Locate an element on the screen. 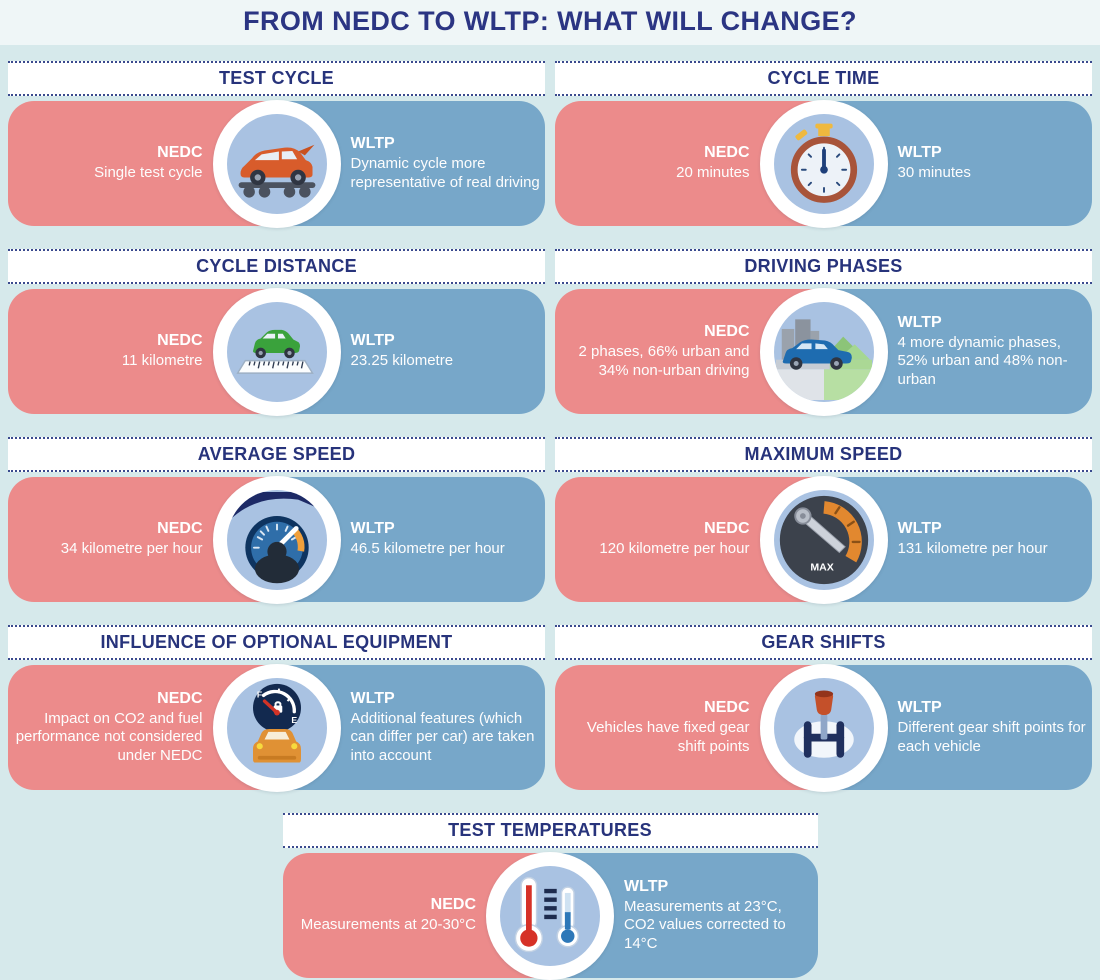 This screenshot has height=980, width=1100. card-title: CYCLE DISTANCE is located at coordinates (276, 266).